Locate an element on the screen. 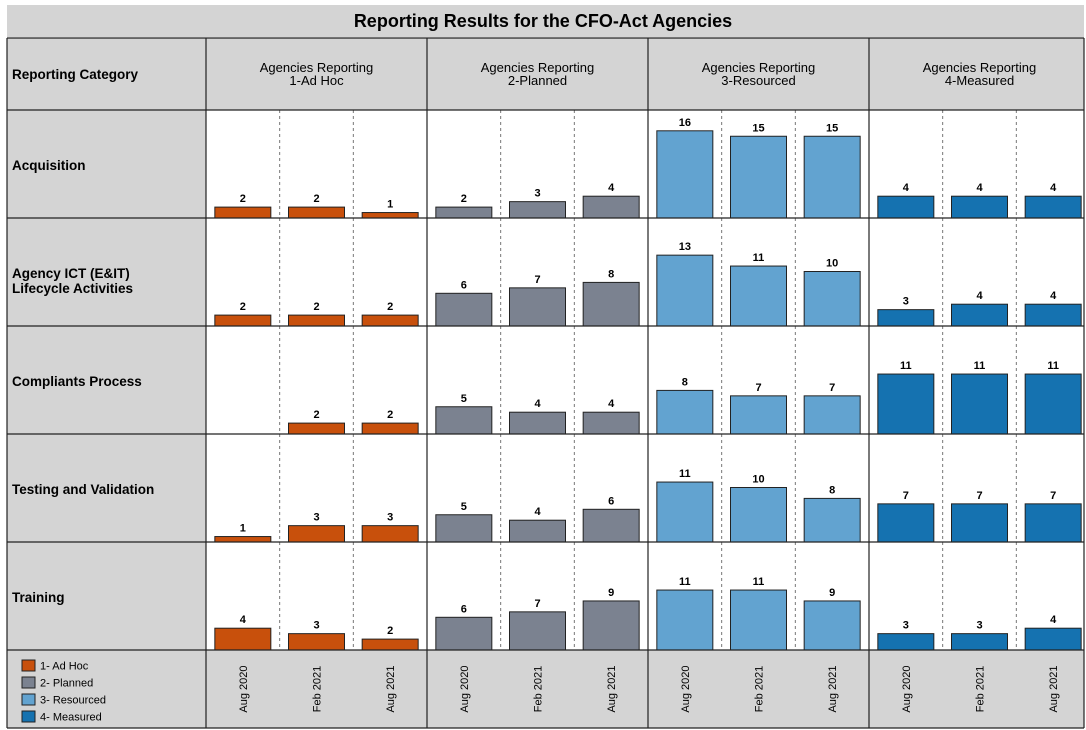  header-bar is located at coordinates (545, 74).